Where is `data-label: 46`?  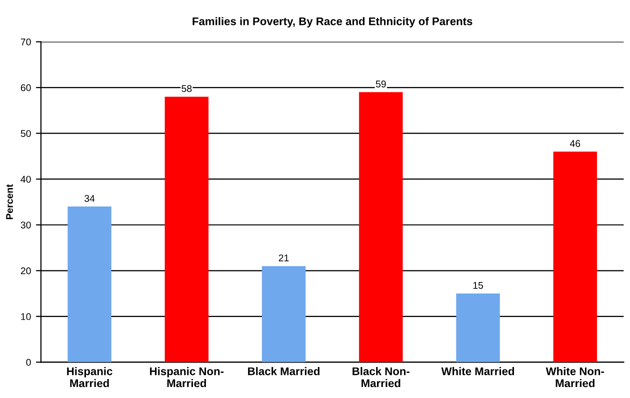 data-label: 46 is located at coordinates (575, 143).